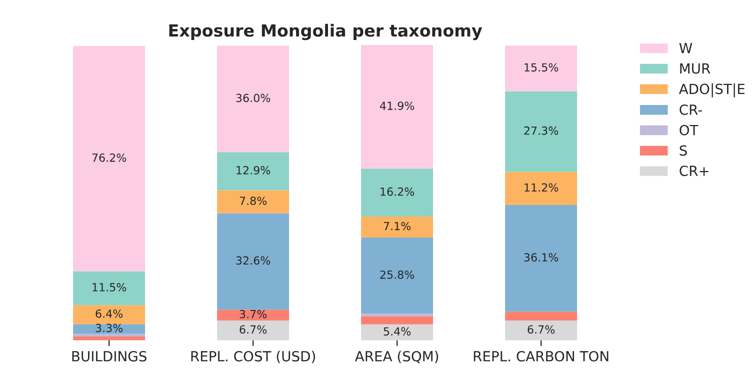  What do you see at coordinates (396, 357) in the screenshot?
I see `x-tick-label: AREA (SQM)` at bounding box center [396, 357].